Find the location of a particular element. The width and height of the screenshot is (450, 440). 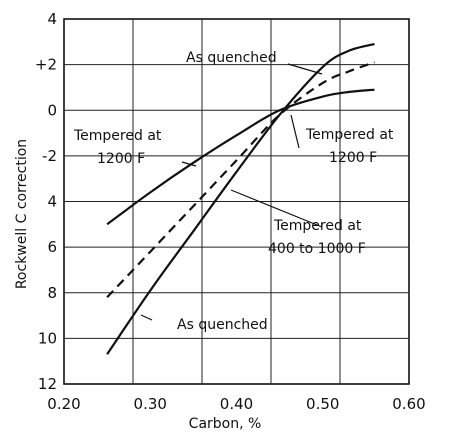

y-tick-label: -2 is located at coordinates (49, 156).